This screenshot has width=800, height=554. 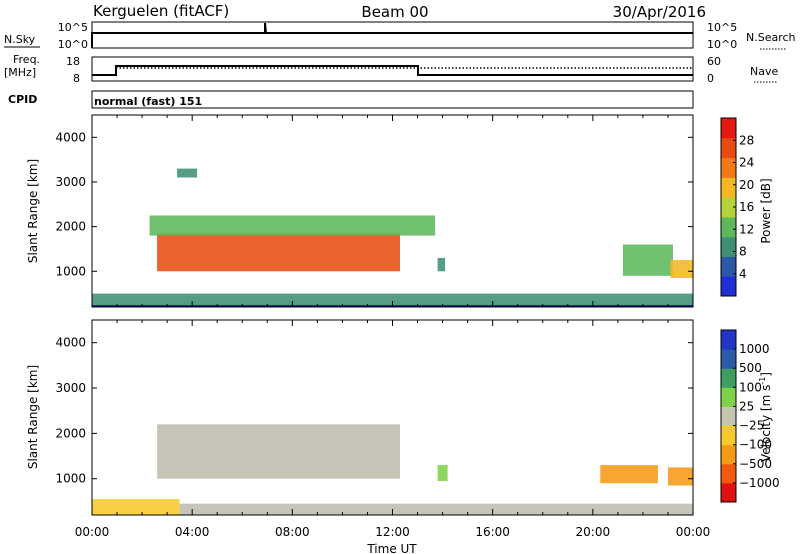 What do you see at coordinates (26, 59) in the screenshot?
I see `freq-label-1: Freq.` at bounding box center [26, 59].